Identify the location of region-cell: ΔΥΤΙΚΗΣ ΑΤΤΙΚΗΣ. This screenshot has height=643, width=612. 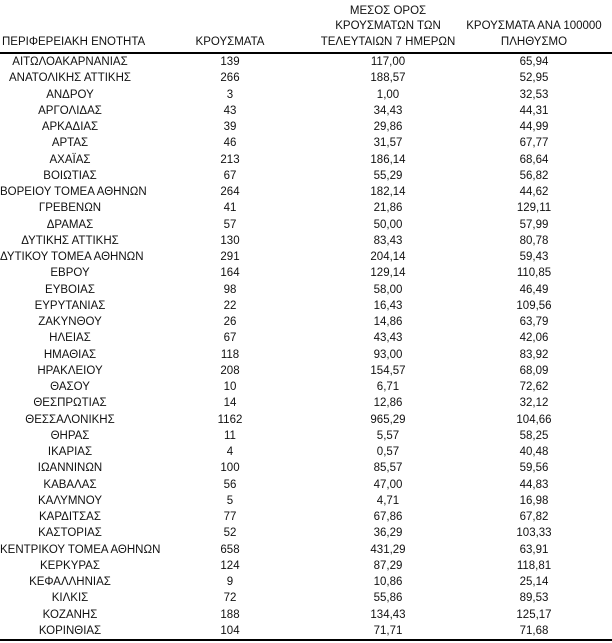
(70, 240).